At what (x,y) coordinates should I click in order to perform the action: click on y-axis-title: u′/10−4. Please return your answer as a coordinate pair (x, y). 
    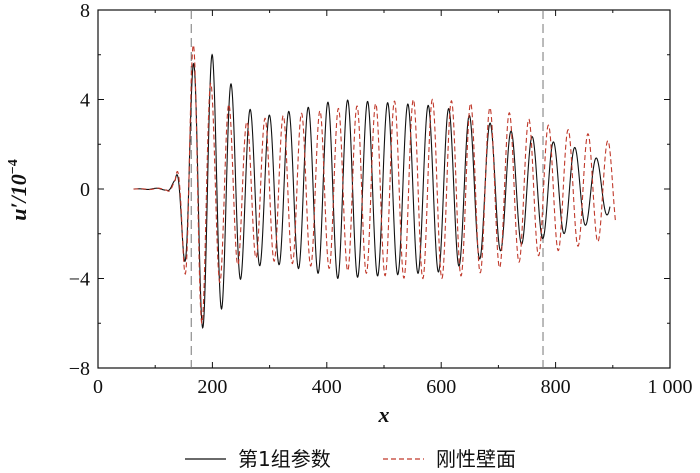
    Looking at the image, I should click on (18, 190).